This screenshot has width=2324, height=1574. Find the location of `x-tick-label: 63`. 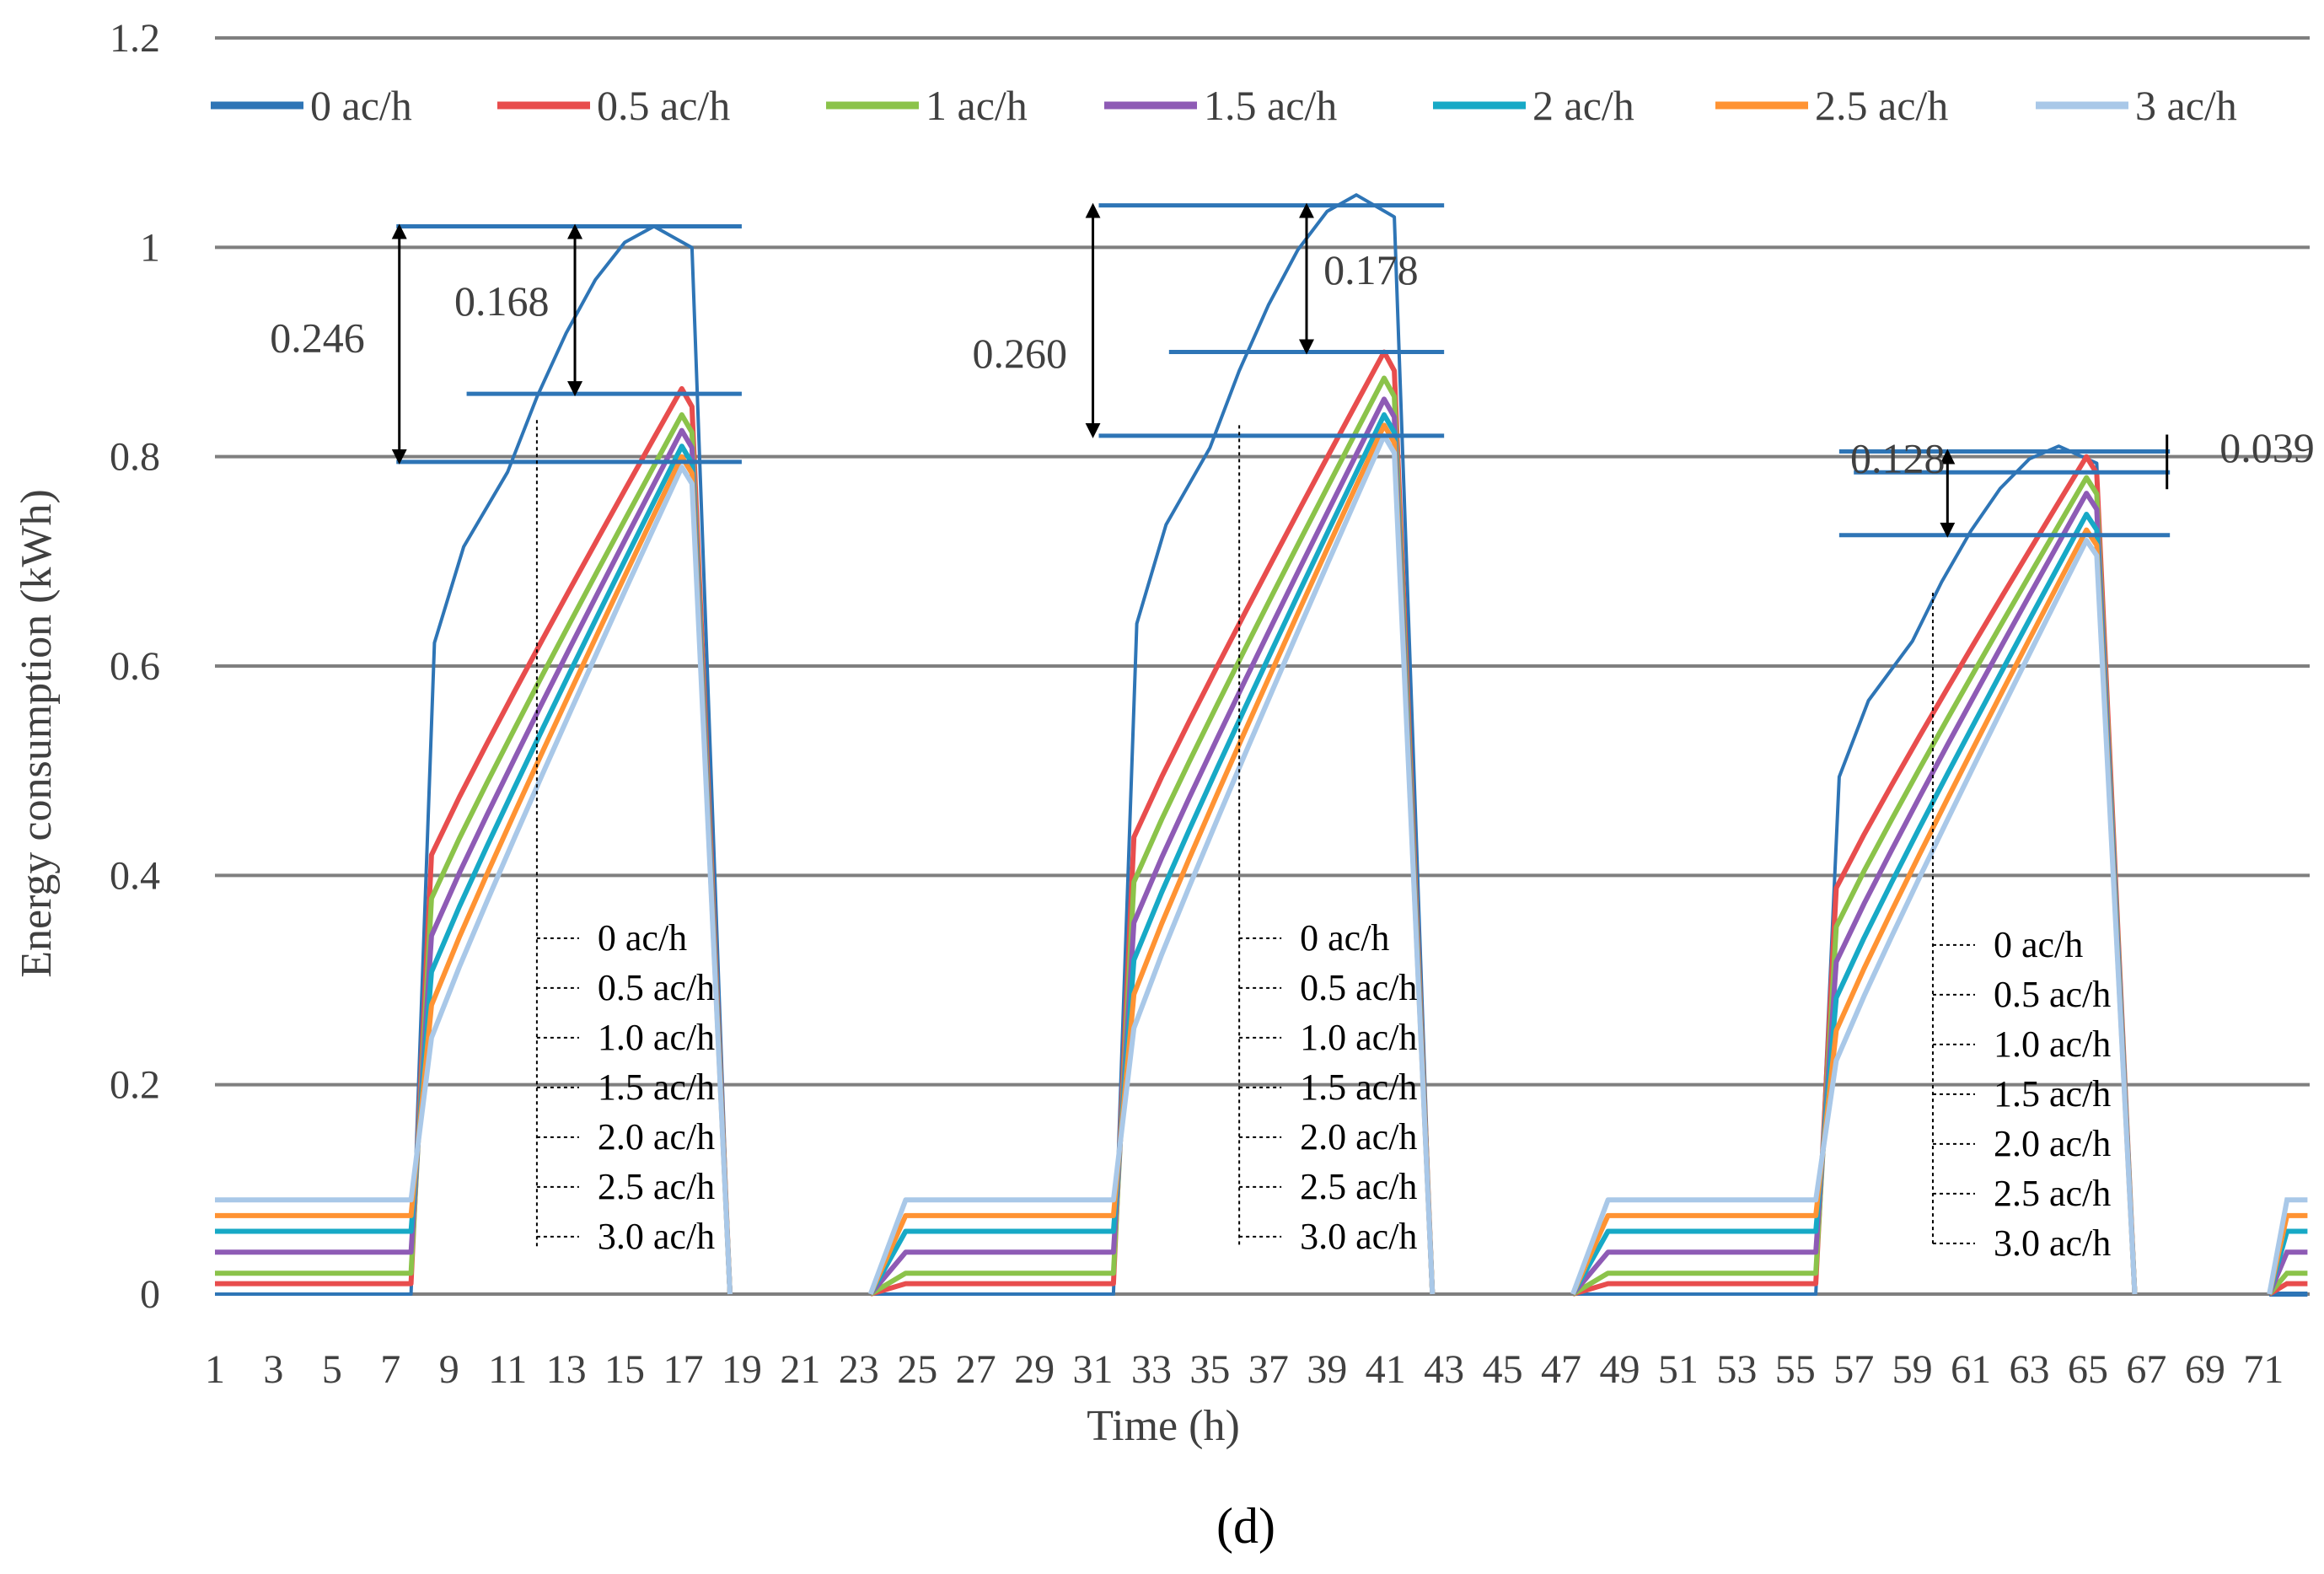

x-tick-label: 63 is located at coordinates (2030, 1369).